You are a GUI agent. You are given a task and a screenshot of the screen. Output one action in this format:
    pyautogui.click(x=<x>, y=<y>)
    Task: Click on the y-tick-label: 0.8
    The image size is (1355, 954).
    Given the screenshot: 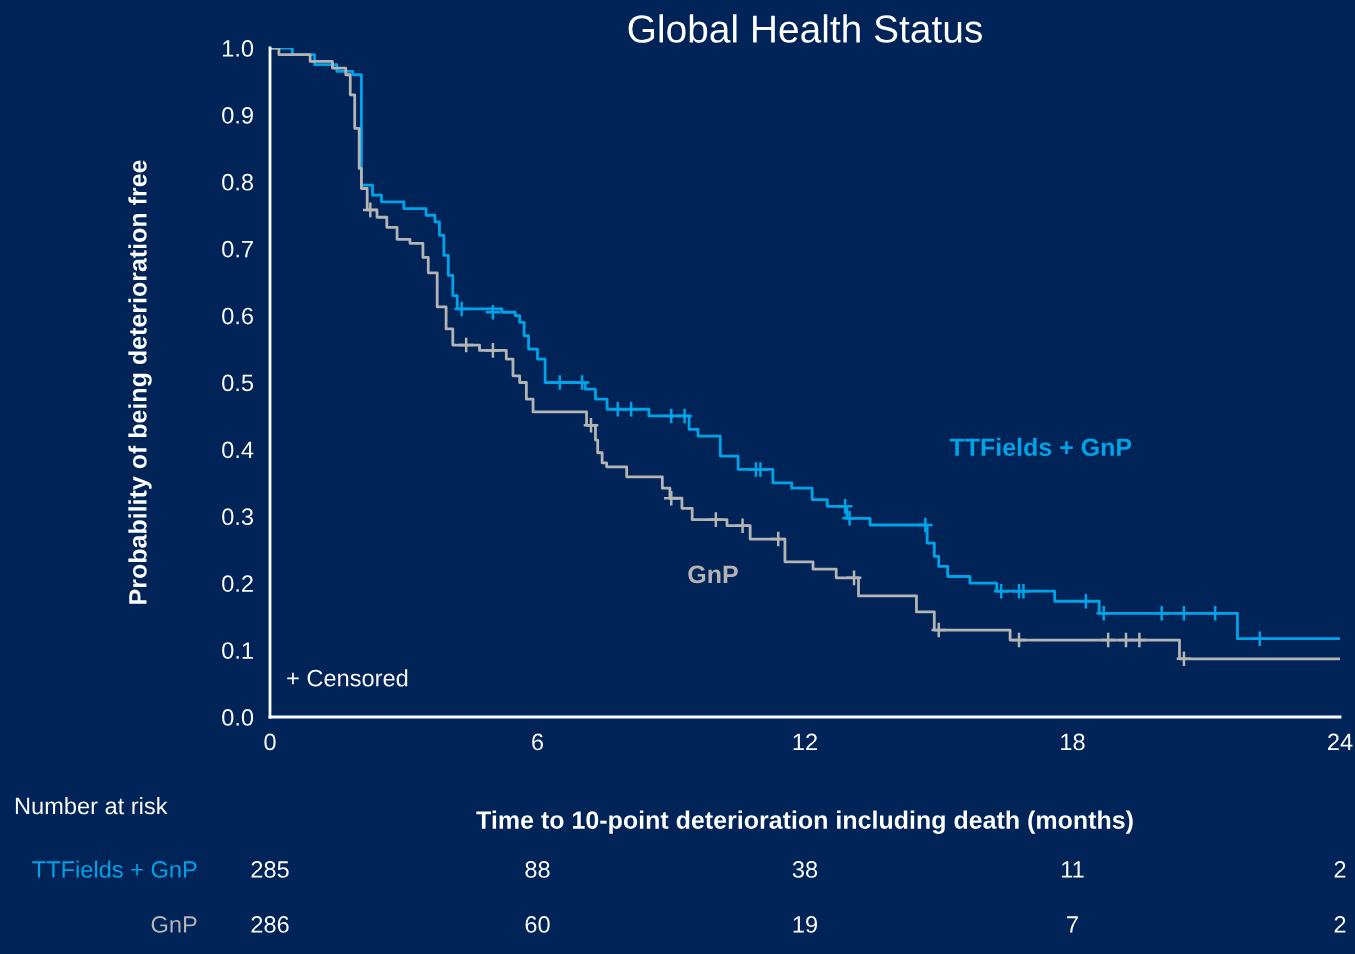 What is the action you would take?
    pyautogui.click(x=237, y=182)
    